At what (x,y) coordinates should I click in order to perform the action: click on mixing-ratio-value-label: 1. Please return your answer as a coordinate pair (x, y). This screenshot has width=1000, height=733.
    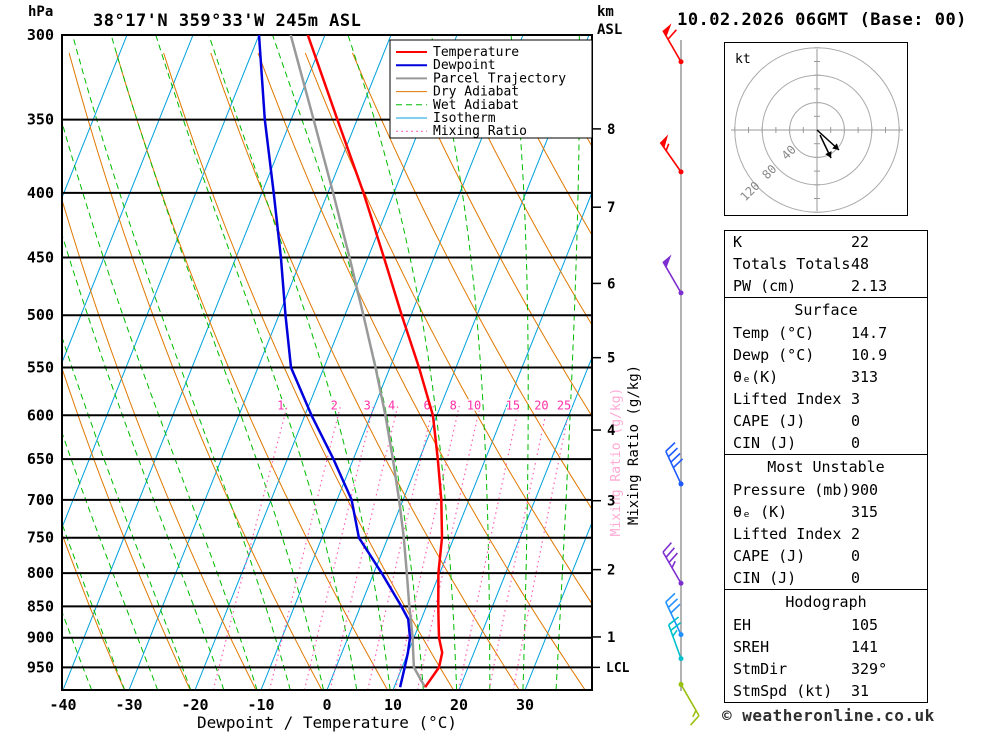
    Looking at the image, I should click on (280, 405).